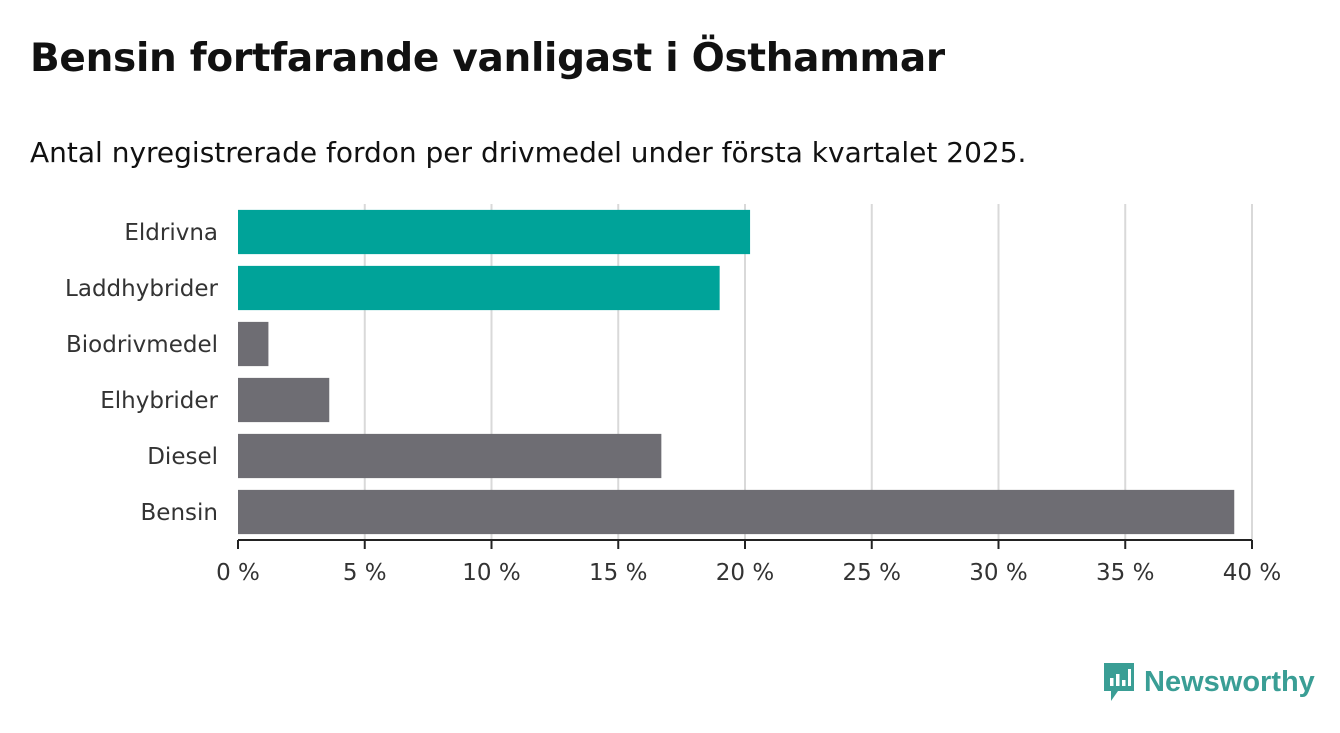  I want to click on category-label: Diesel, so click(182, 457).